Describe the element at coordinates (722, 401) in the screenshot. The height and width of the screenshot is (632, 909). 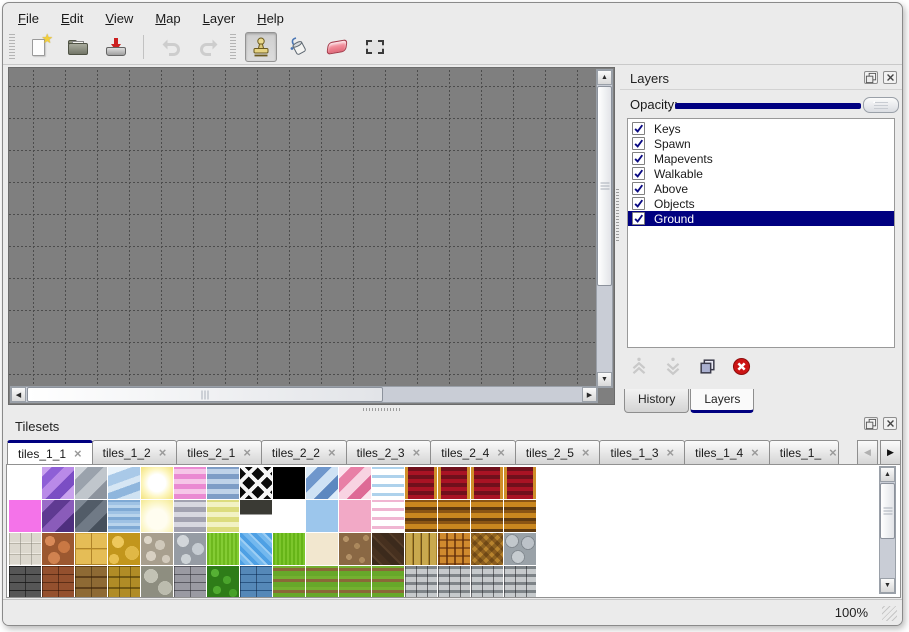
I see `tab-layers: Layers` at that location.